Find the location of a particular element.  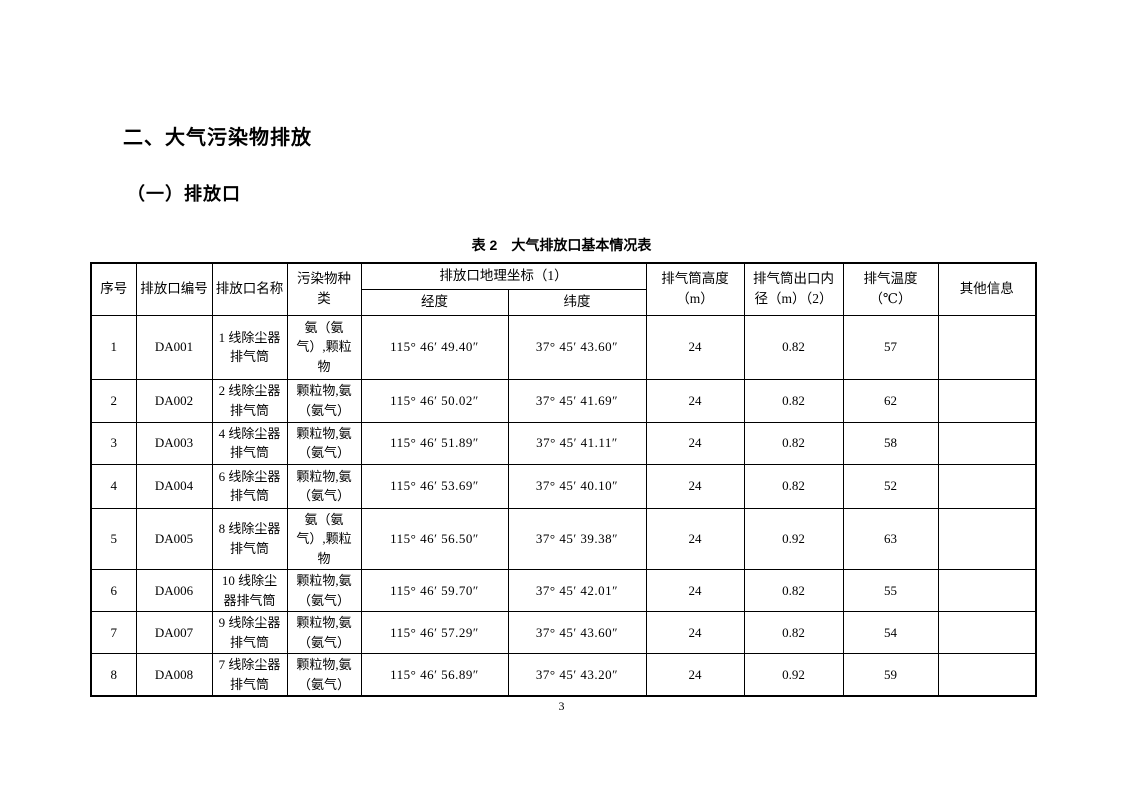

cell-longitude: 115° 46′ 57.29″ is located at coordinates (434, 632).